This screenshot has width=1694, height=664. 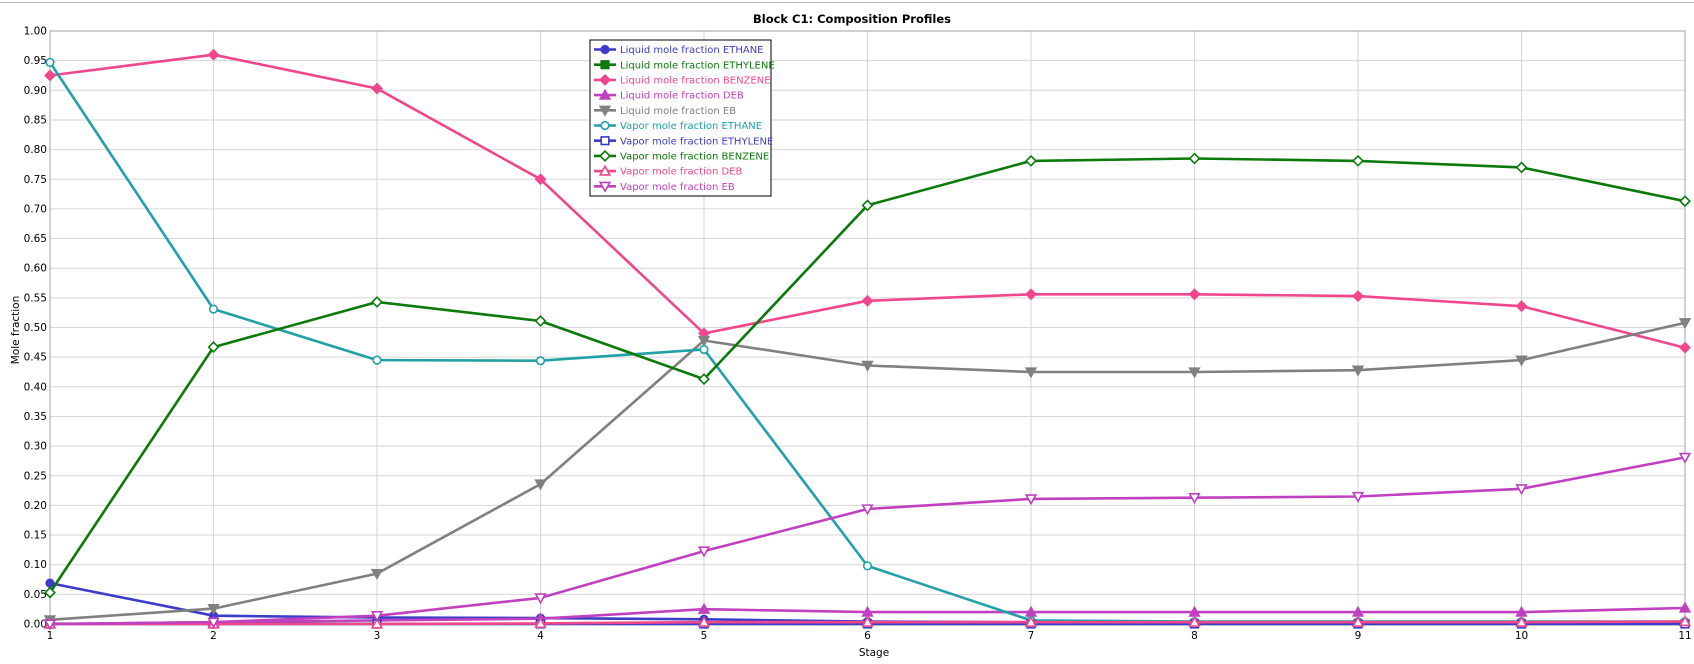 What do you see at coordinates (35, 387) in the screenshot?
I see `y-tick-label: 0.40` at bounding box center [35, 387].